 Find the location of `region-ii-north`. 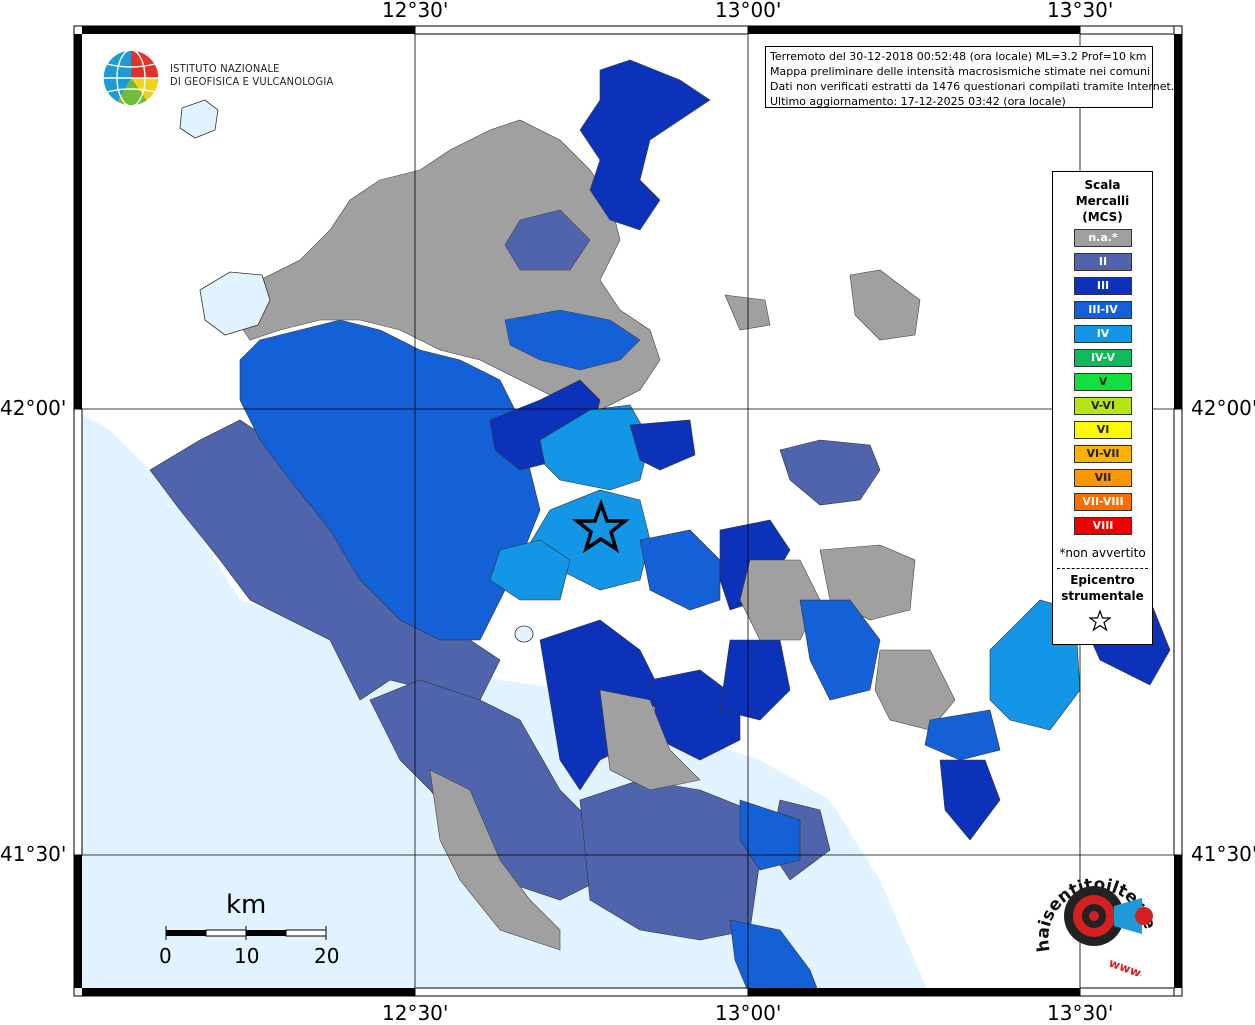

region-ii-north is located at coordinates (547, 240).